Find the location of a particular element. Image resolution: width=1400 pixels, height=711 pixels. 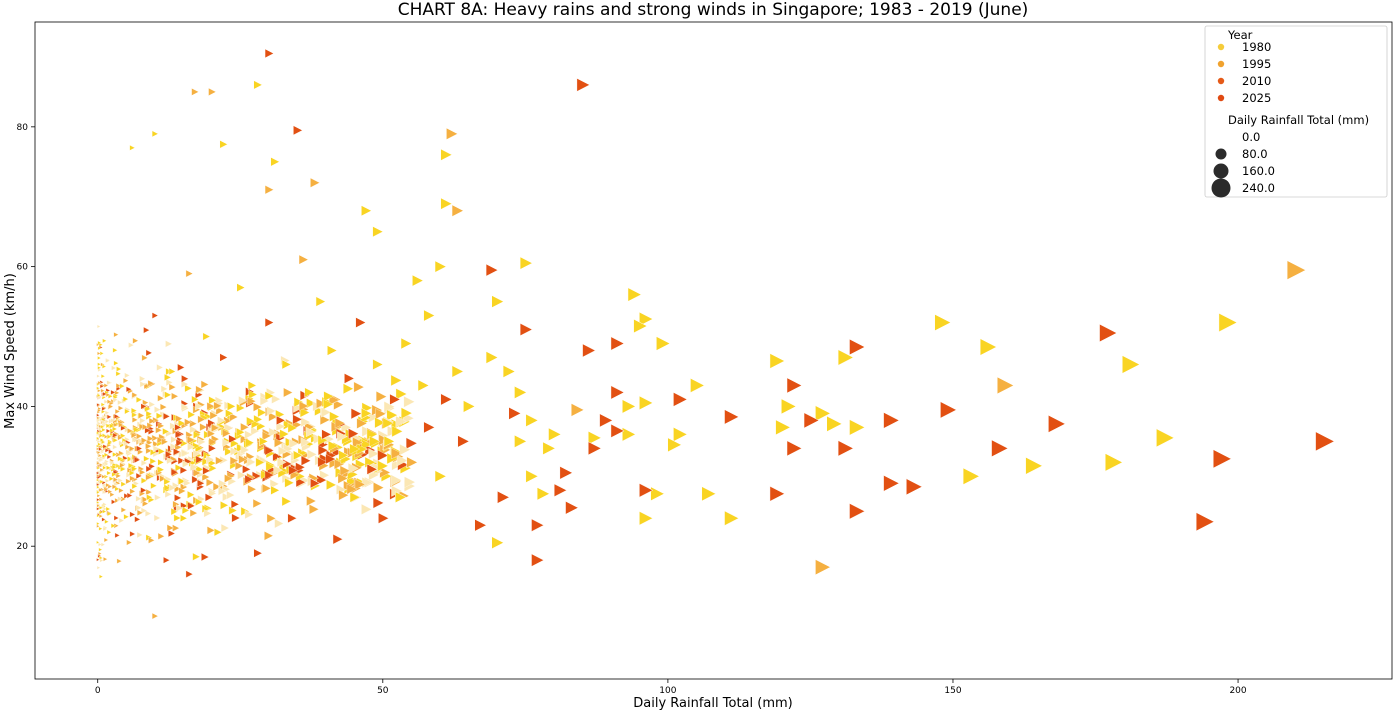

legend-size-label: 160.0 is located at coordinates (1258, 171).